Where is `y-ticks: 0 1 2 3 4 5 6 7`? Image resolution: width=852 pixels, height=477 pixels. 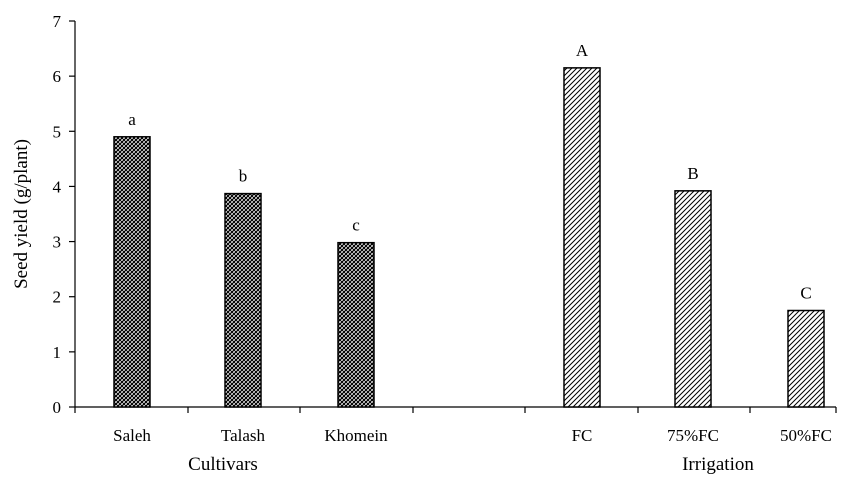 y-ticks: 0 1 2 3 4 5 6 7 is located at coordinates (64, 214).